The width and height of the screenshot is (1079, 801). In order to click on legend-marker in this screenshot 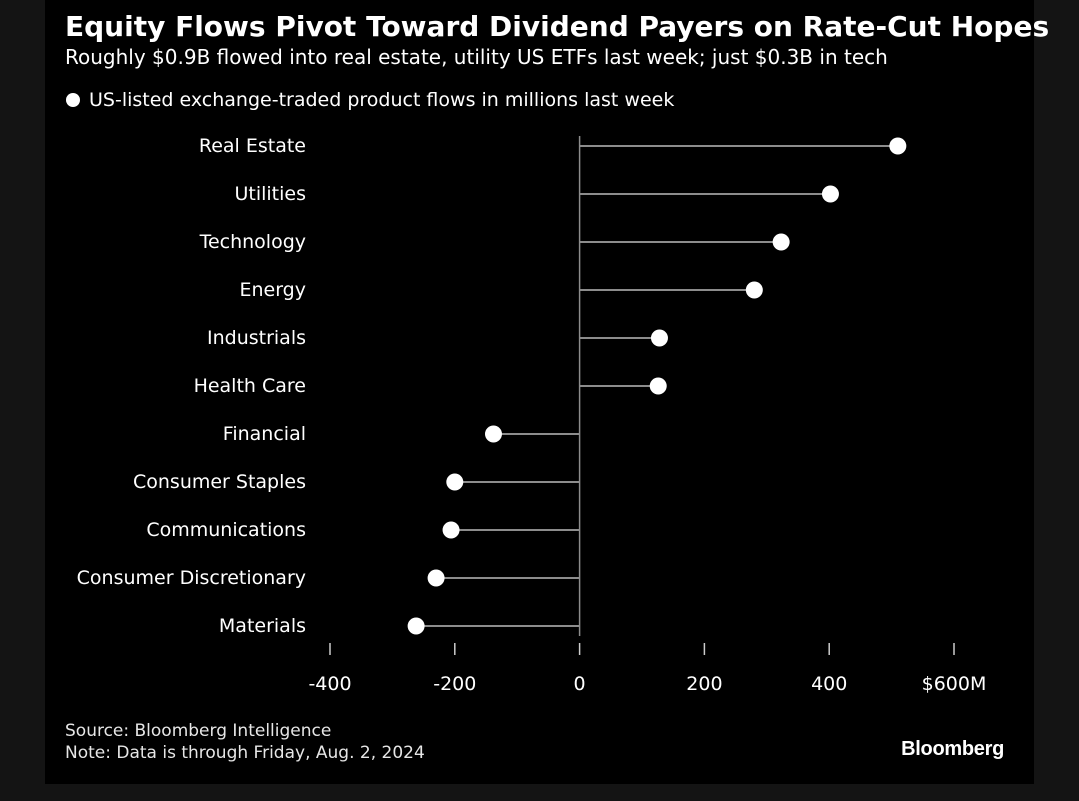, I will do `click(73, 100)`.